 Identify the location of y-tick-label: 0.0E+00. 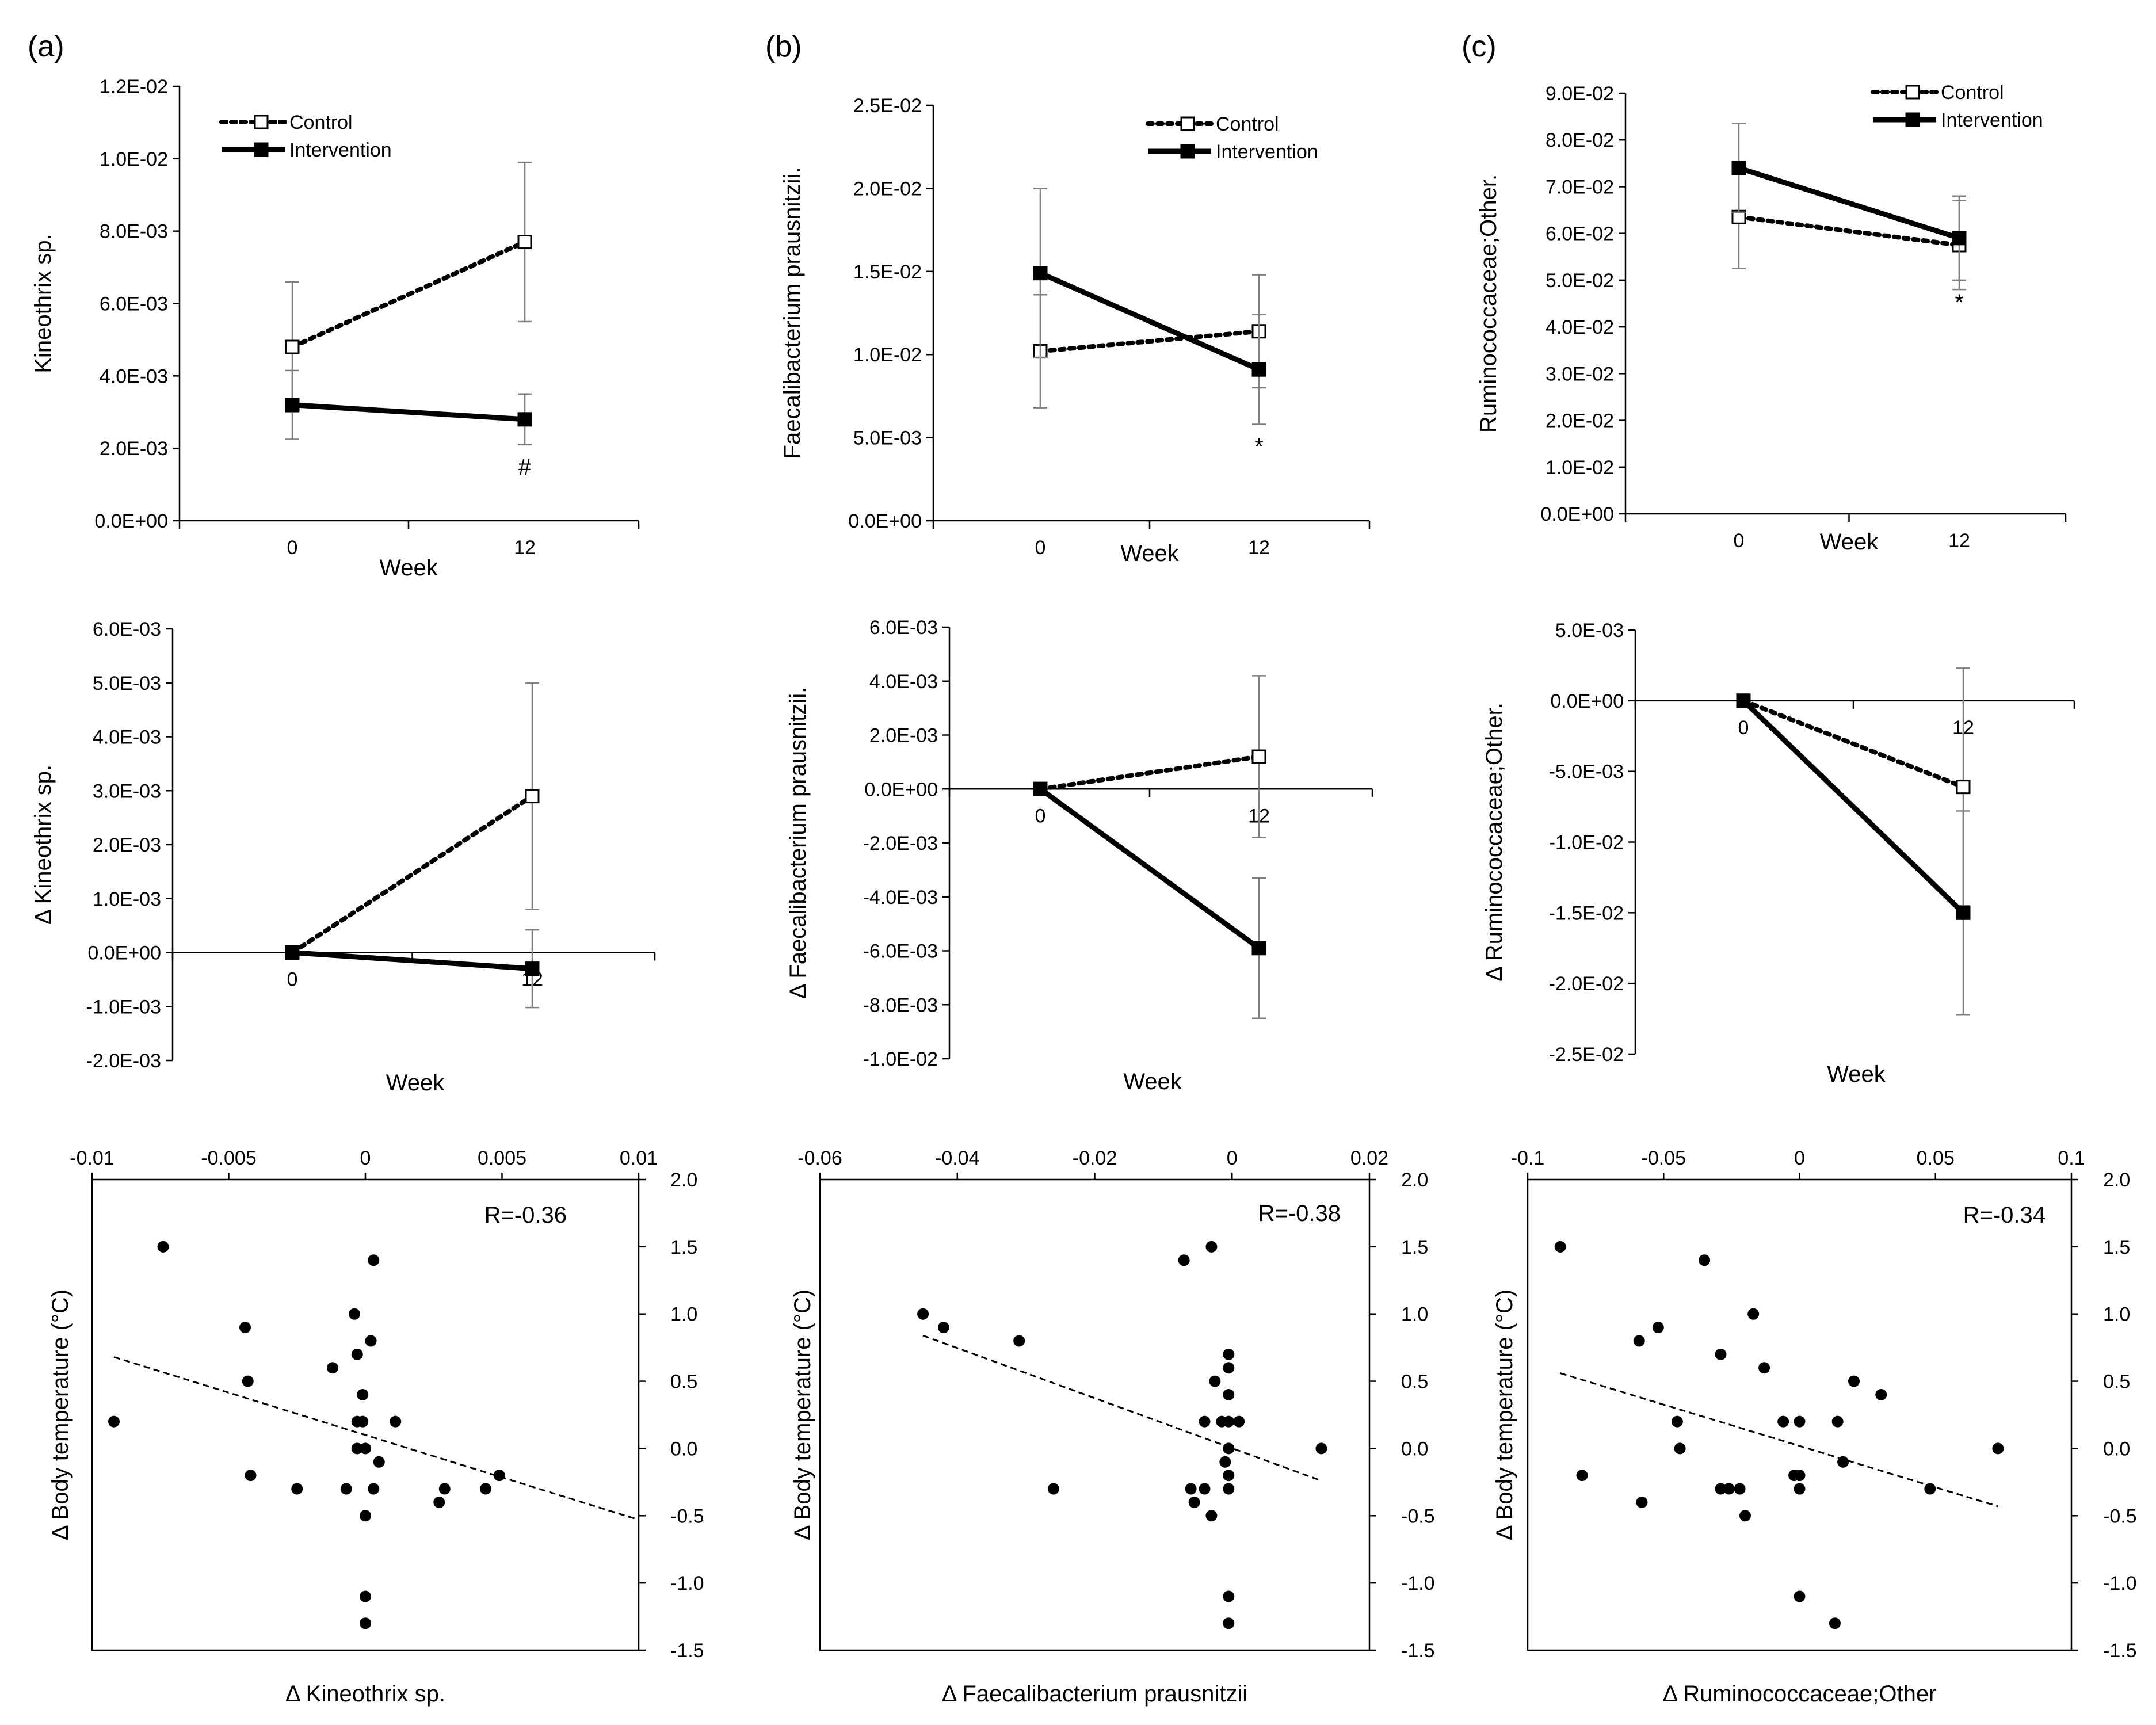
(885, 521).